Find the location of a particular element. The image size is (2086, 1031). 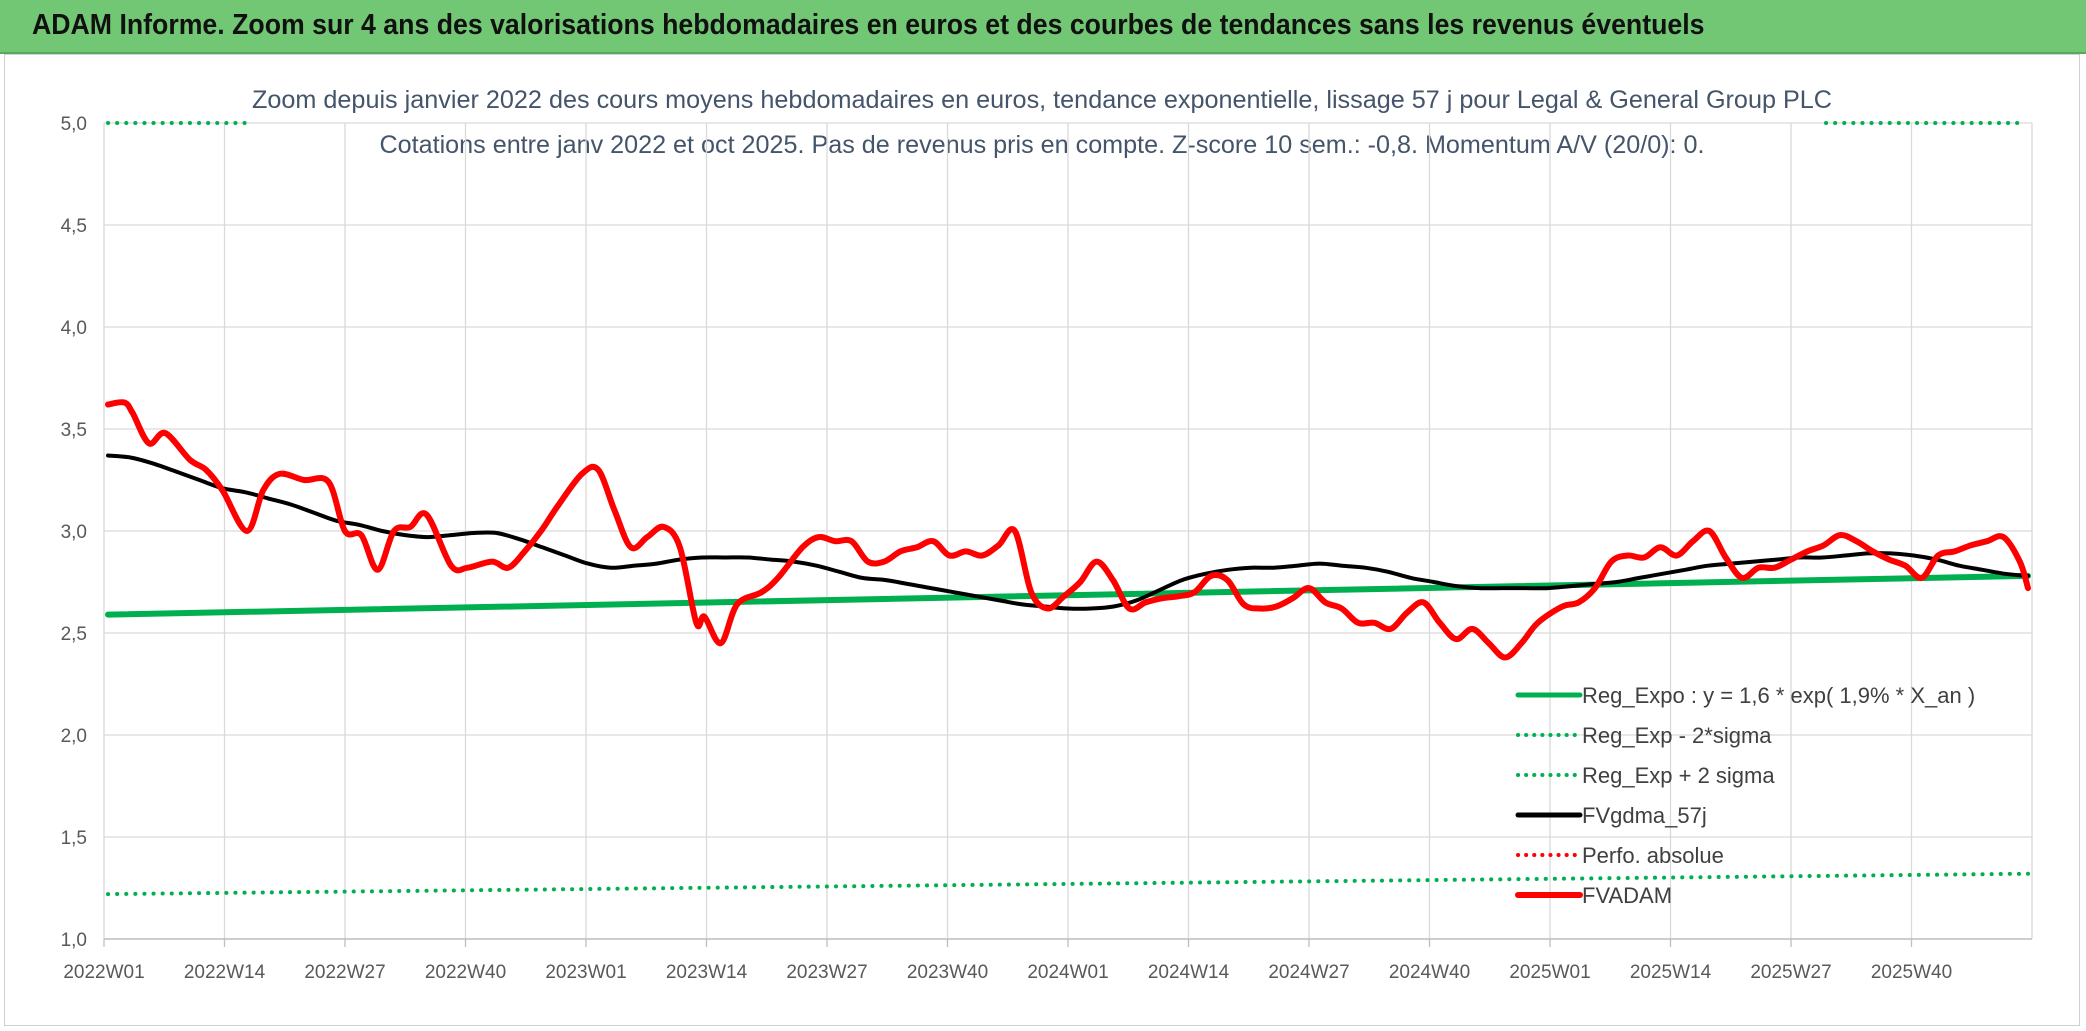

x-tick-label: 2022W01 is located at coordinates (103, 972).